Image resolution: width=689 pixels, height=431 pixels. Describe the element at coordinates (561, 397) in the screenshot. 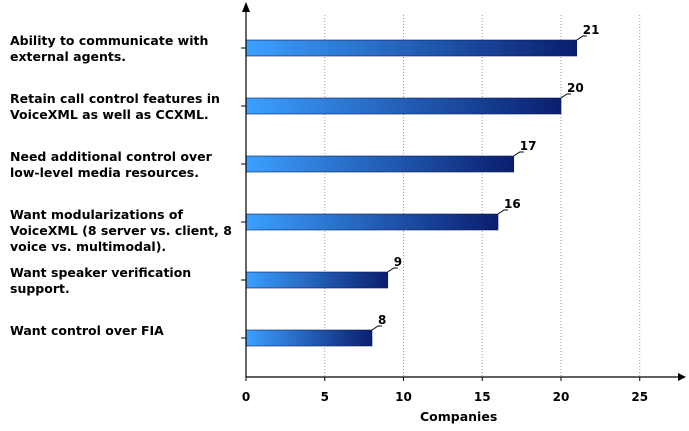

I see `x-tick-label: 20` at that location.